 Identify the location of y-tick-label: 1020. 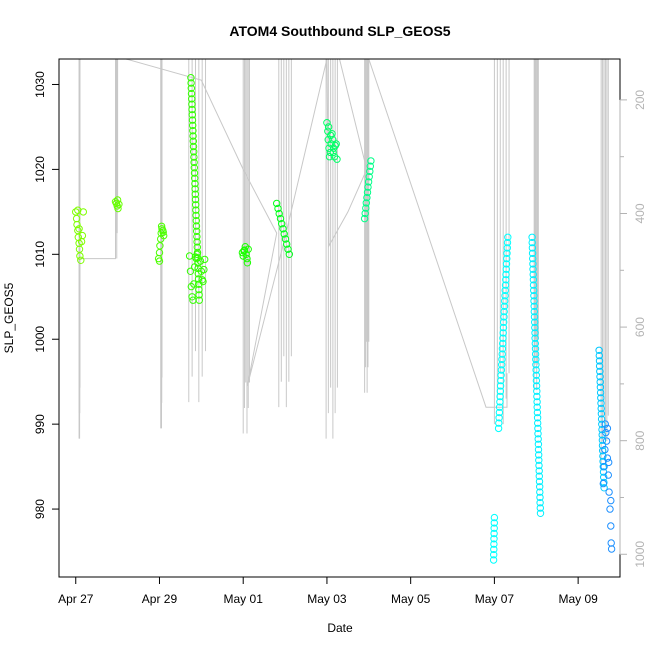
(40, 169).